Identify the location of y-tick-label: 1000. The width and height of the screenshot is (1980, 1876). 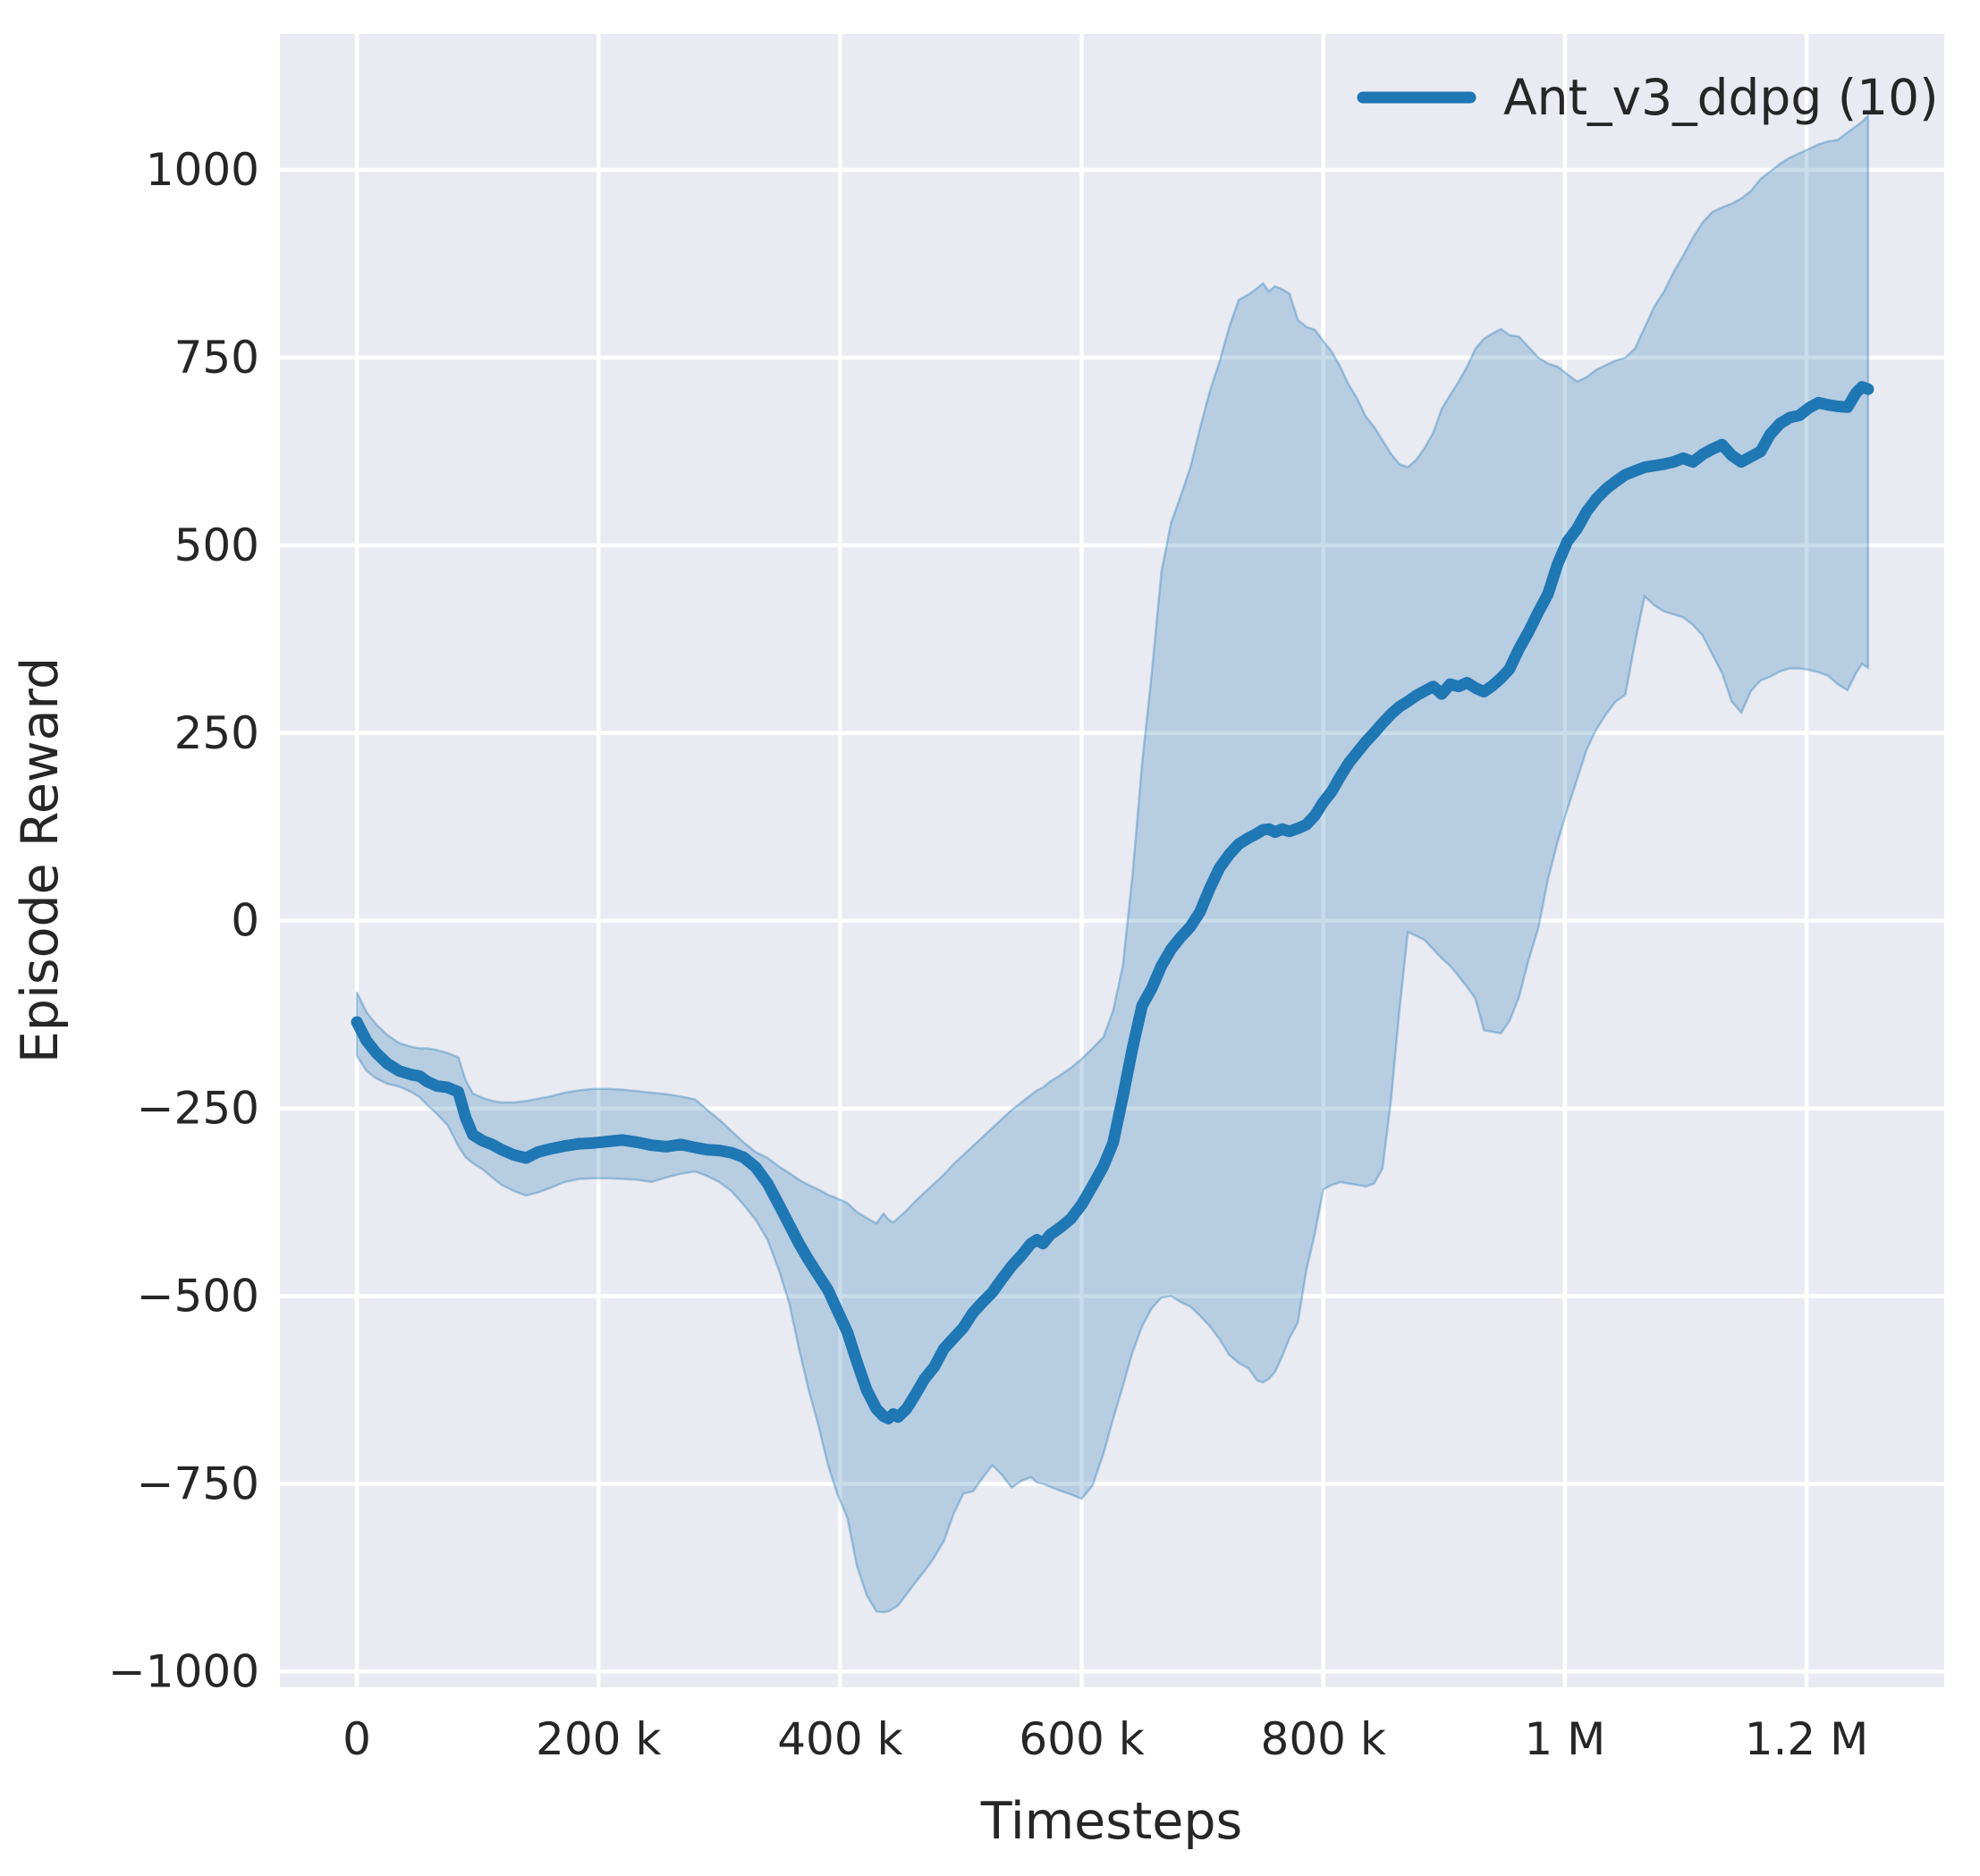
(202, 170).